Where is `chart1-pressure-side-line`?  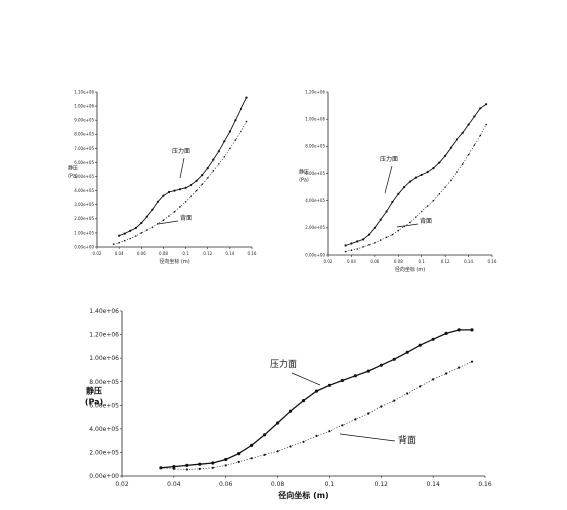
chart1-pressure-side-line is located at coordinates (182, 167).